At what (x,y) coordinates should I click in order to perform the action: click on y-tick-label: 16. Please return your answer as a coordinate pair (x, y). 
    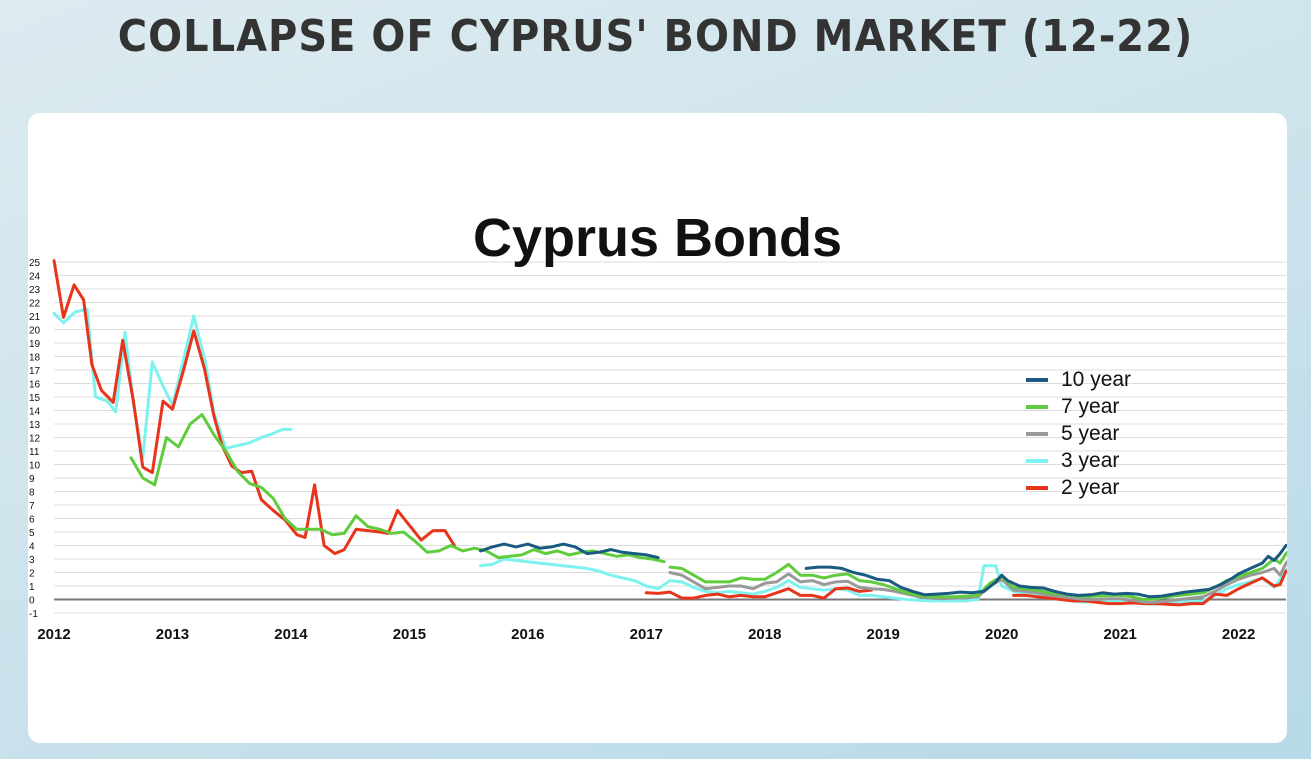
    Looking at the image, I should click on (35, 385).